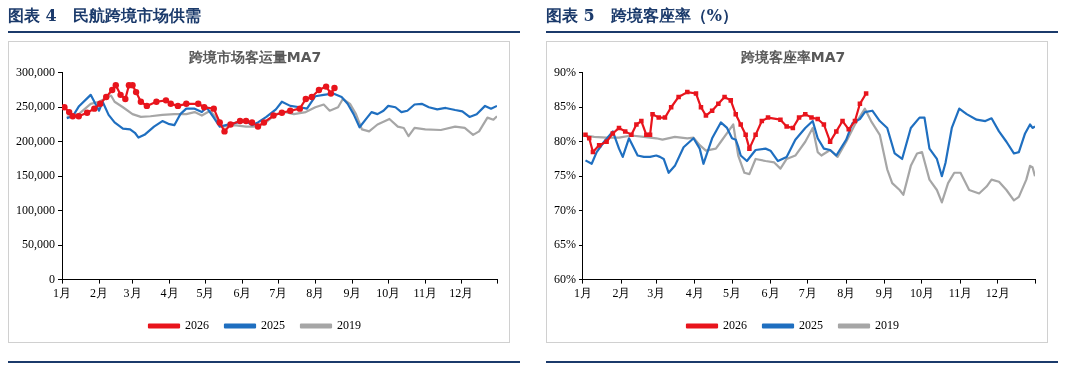  I want to click on y-tick-label: 100,000, so click(35, 209).